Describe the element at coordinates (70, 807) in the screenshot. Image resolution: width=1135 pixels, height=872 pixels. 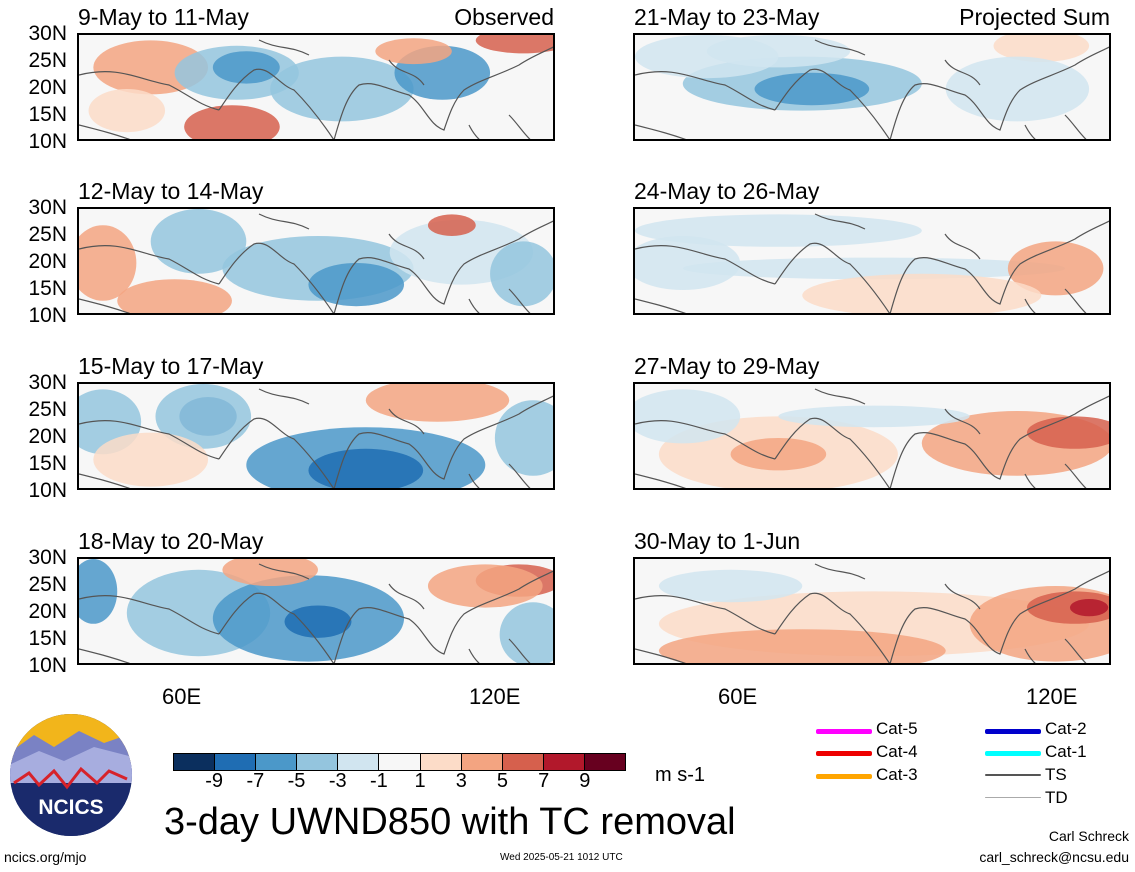
I see `logo-text: NCICS` at that location.